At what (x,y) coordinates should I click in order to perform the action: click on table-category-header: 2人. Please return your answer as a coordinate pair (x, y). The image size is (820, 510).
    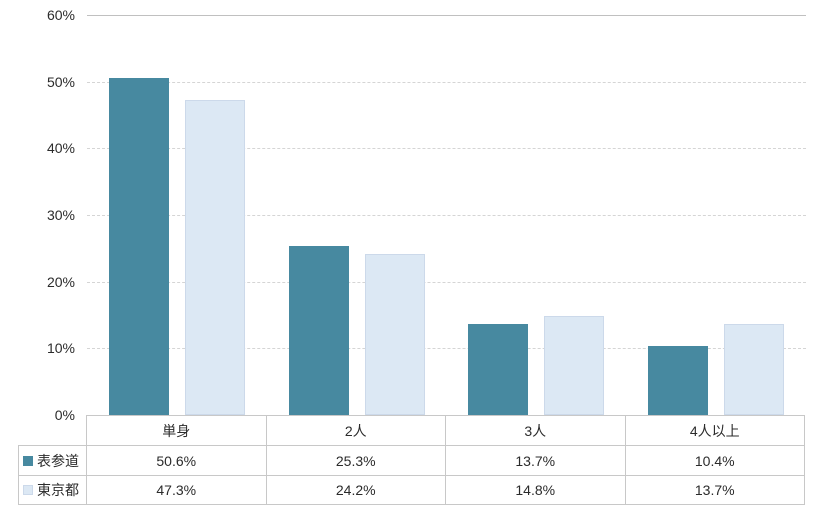
    Looking at the image, I should click on (356, 430).